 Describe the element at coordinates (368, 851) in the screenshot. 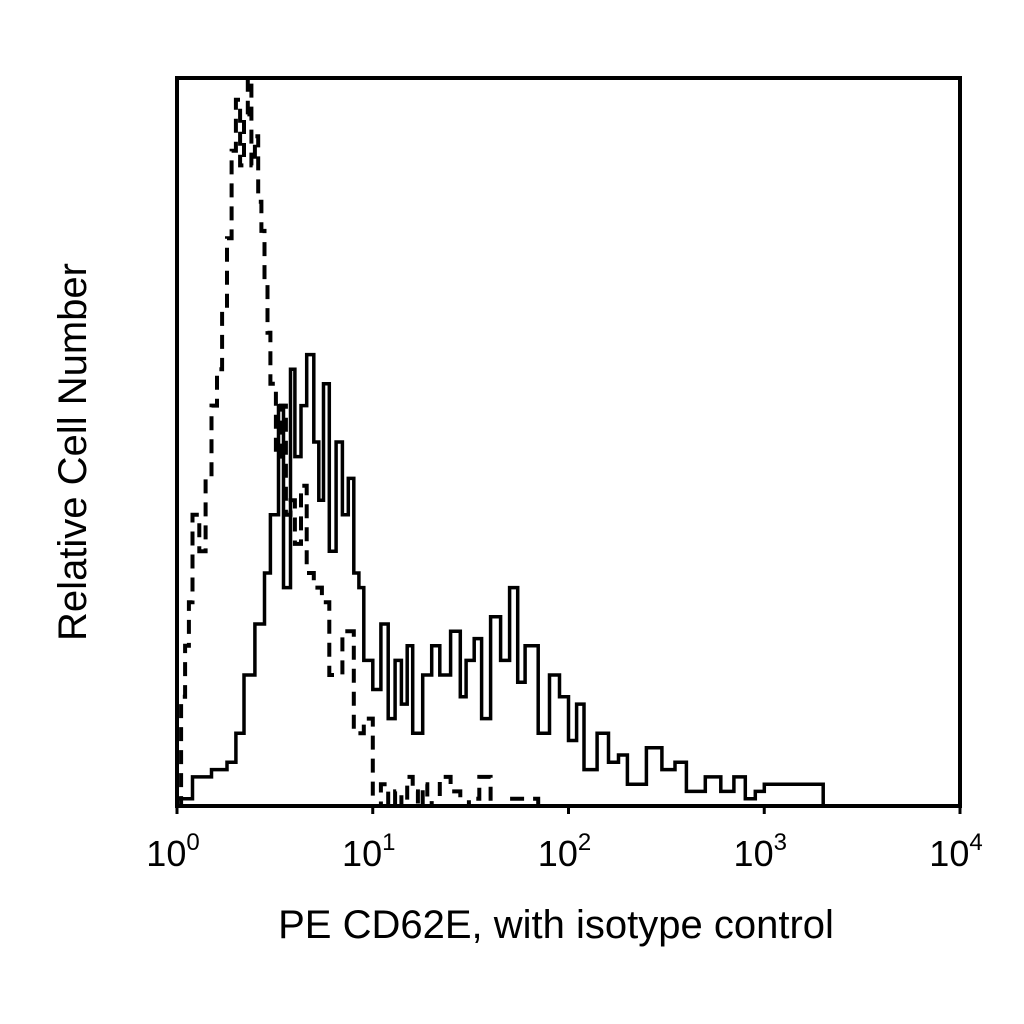

I see `x-tick-label: 10¹` at that location.